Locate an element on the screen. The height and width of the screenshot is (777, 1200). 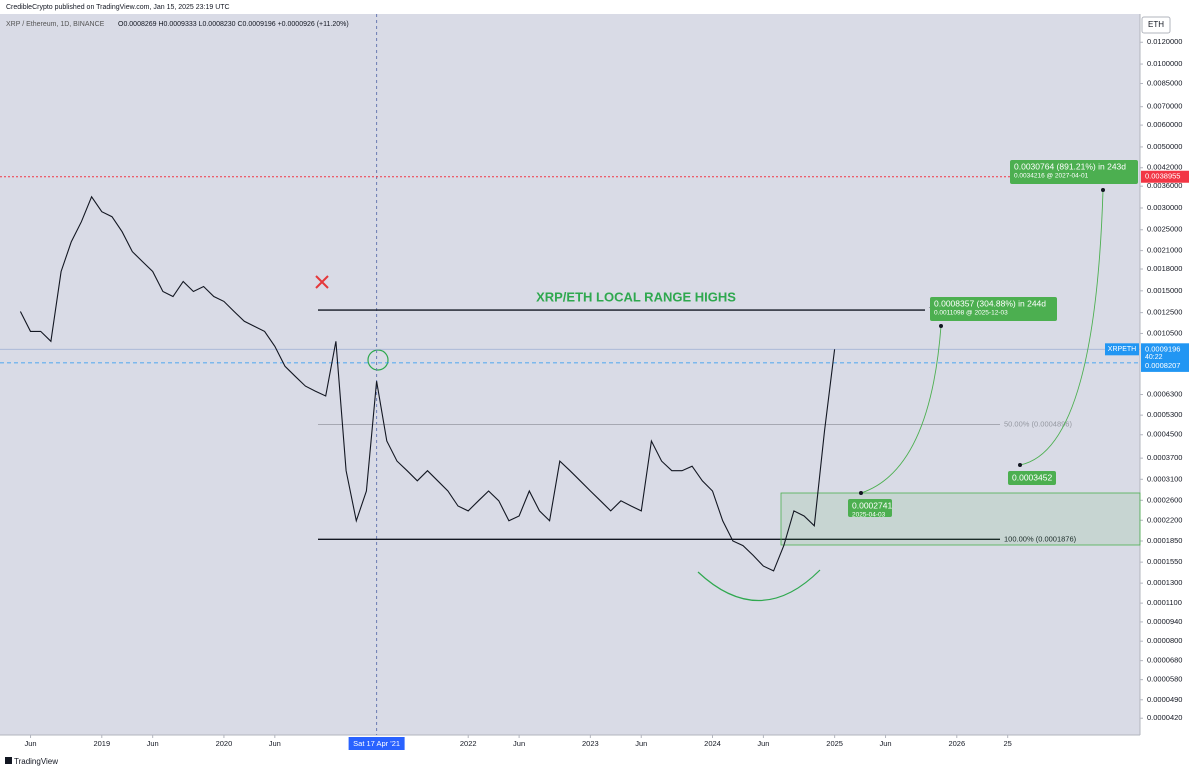
logo-icon is located at coordinates (8, 760).